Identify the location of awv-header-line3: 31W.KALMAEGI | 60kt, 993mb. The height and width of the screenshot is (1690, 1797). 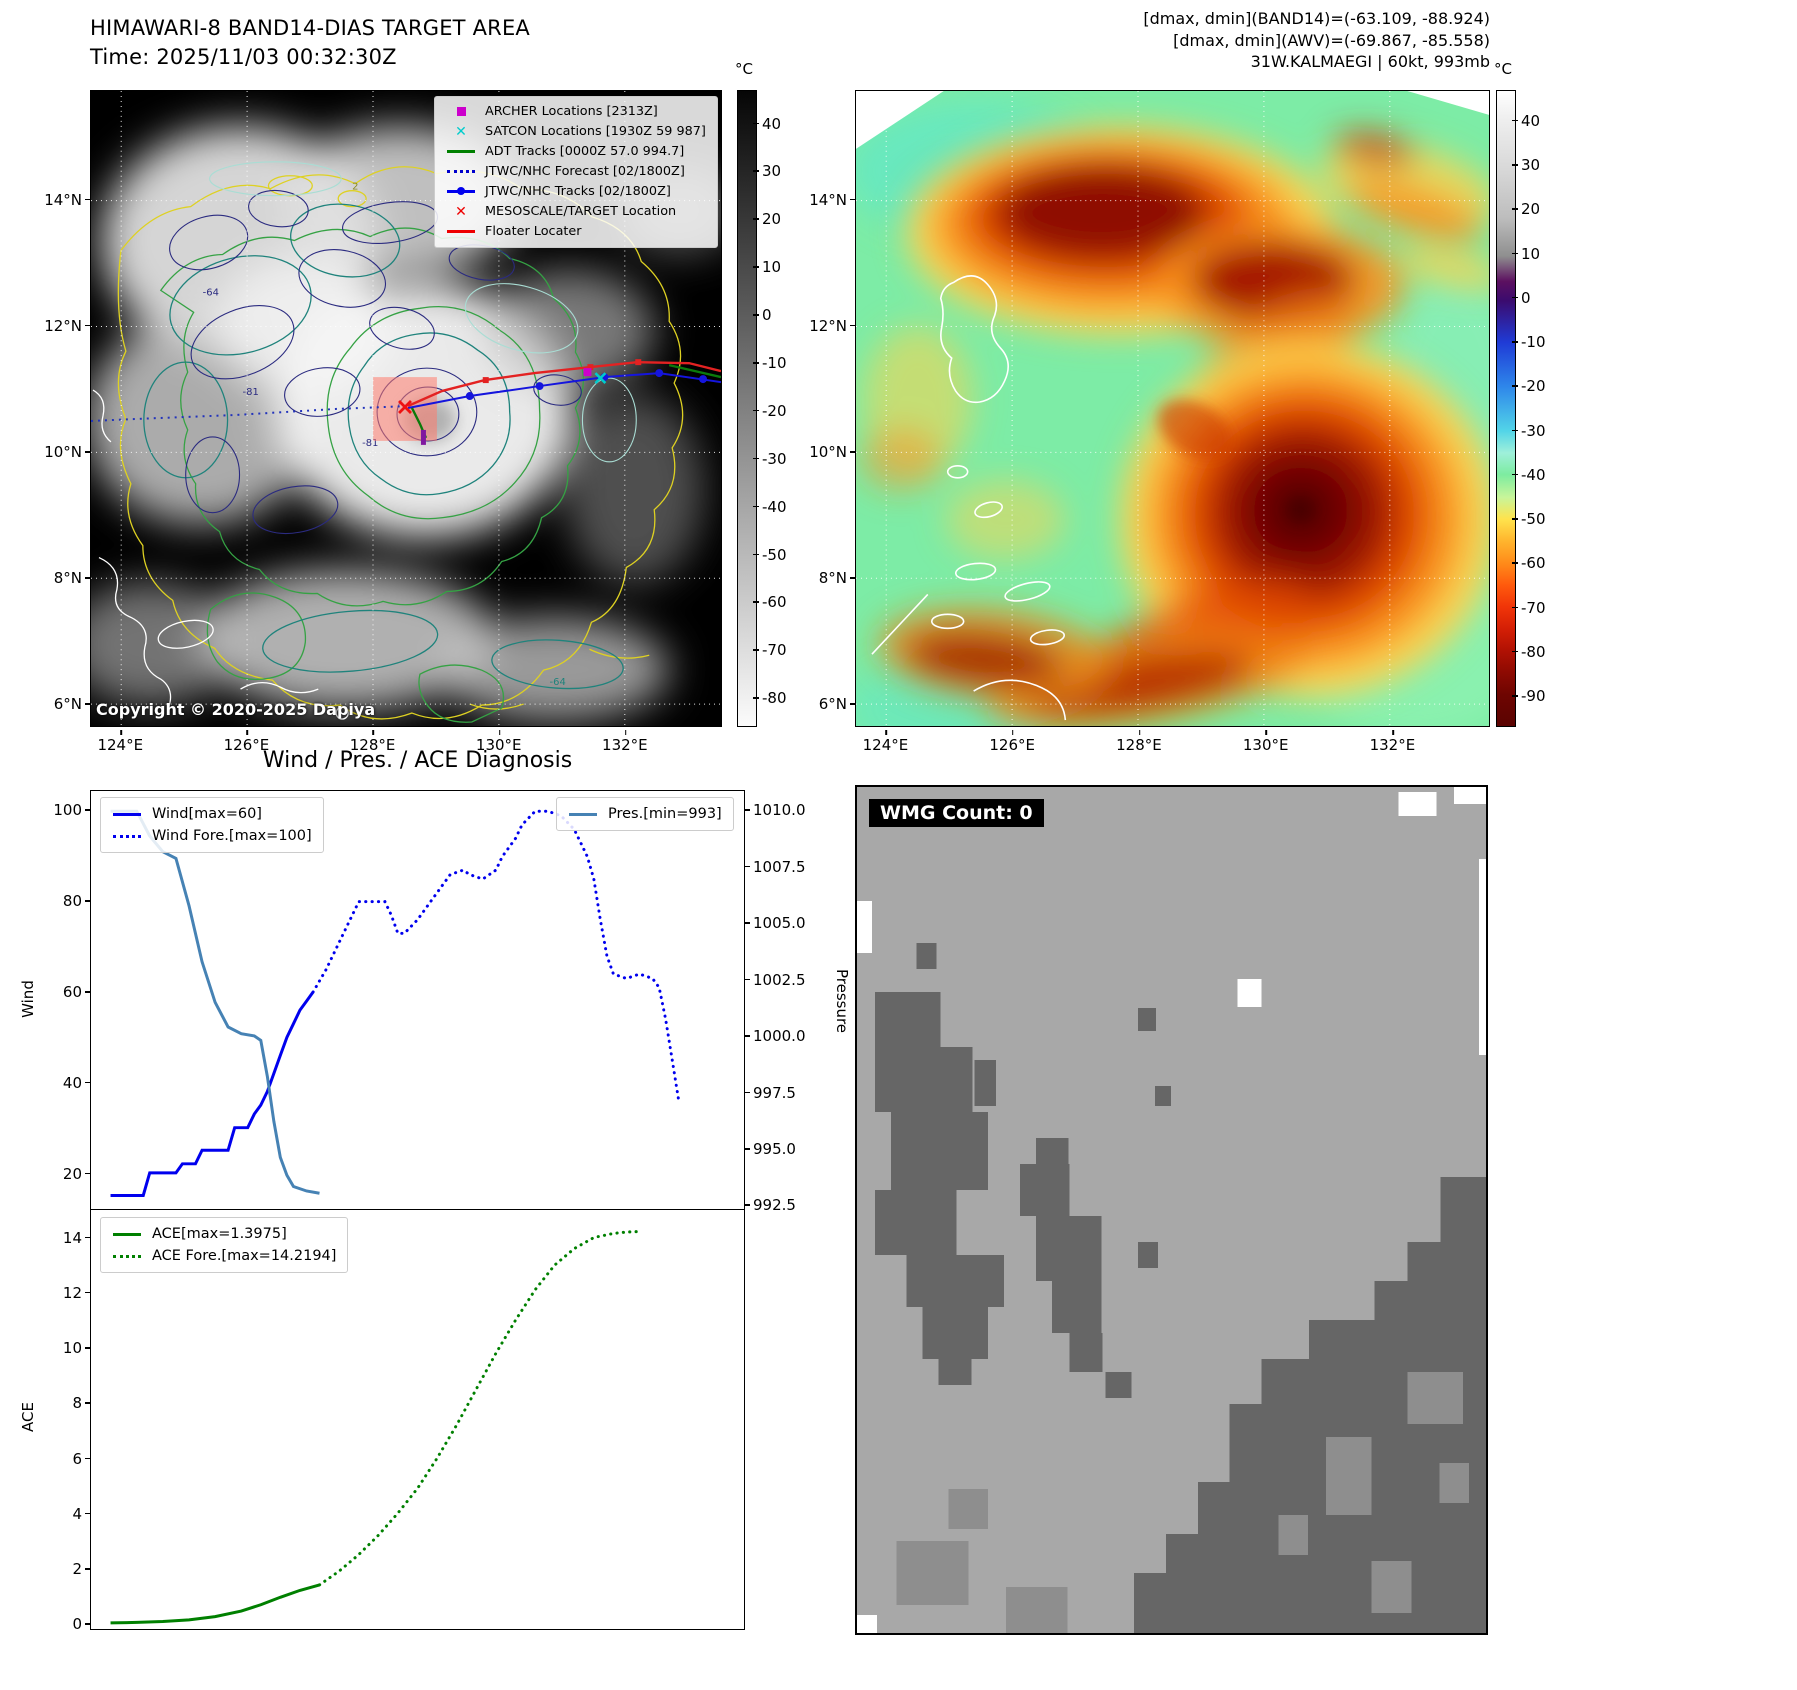
(1370, 62).